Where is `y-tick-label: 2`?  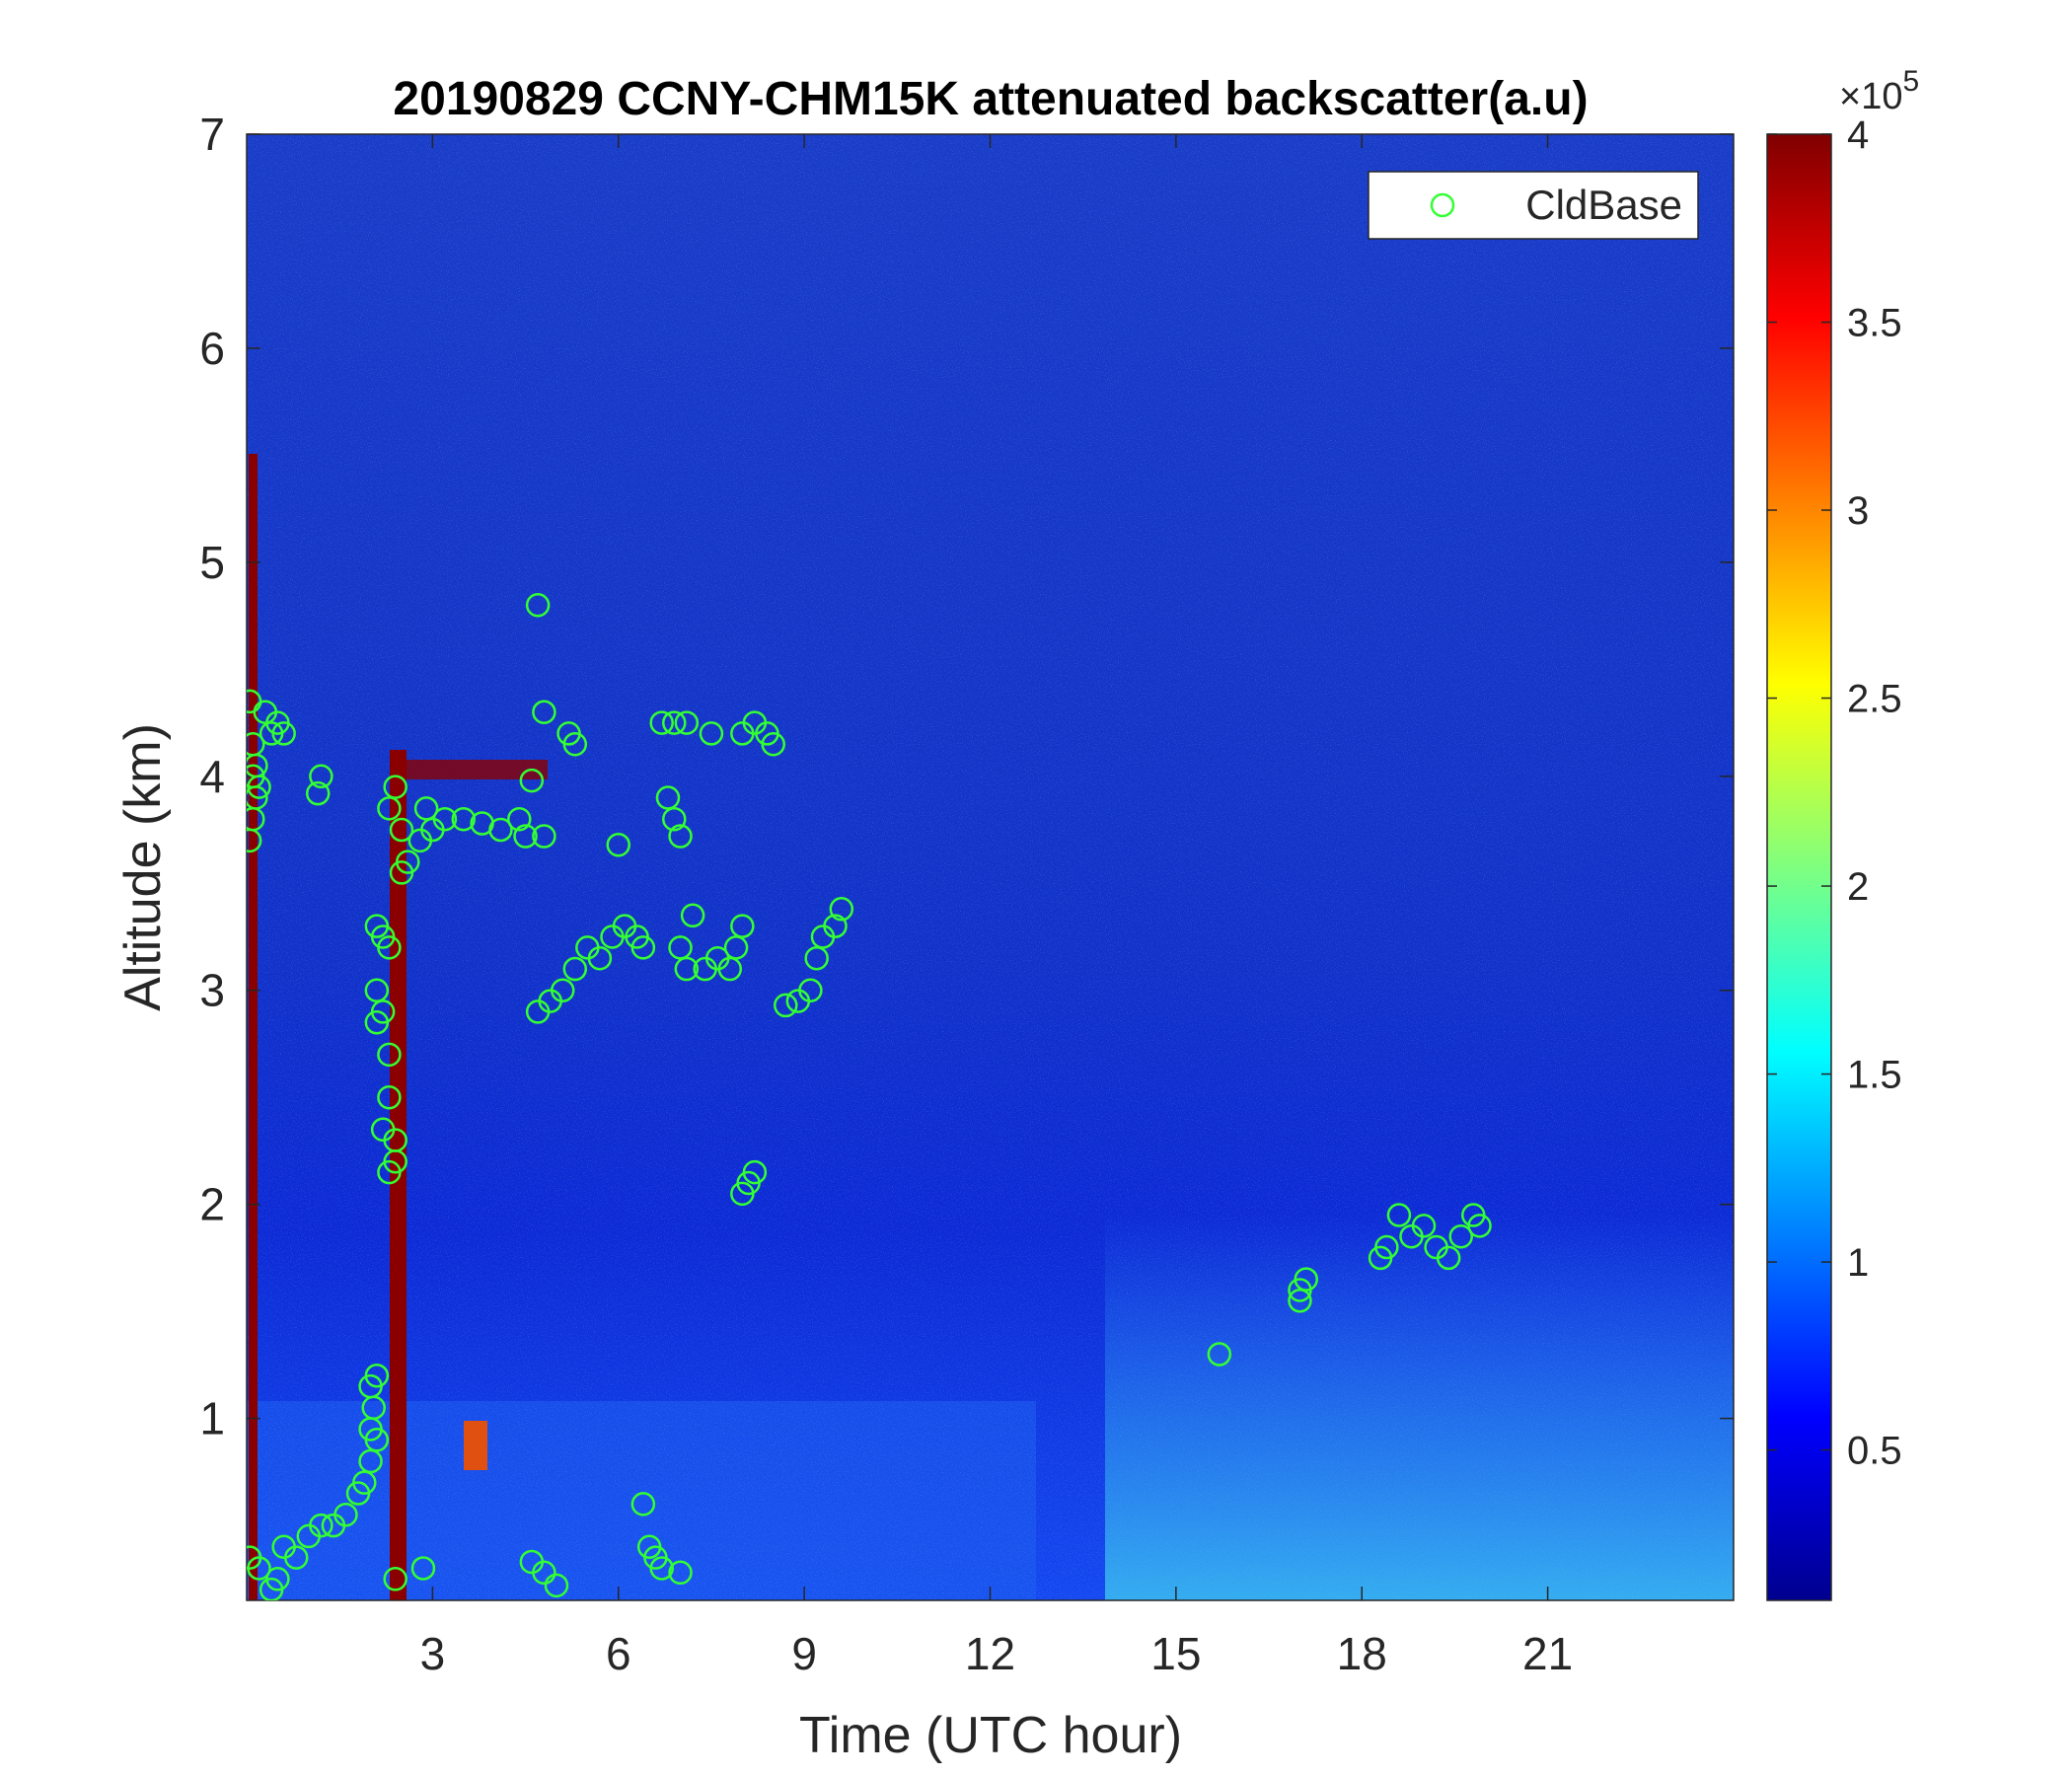 y-tick-label: 2 is located at coordinates (212, 1204).